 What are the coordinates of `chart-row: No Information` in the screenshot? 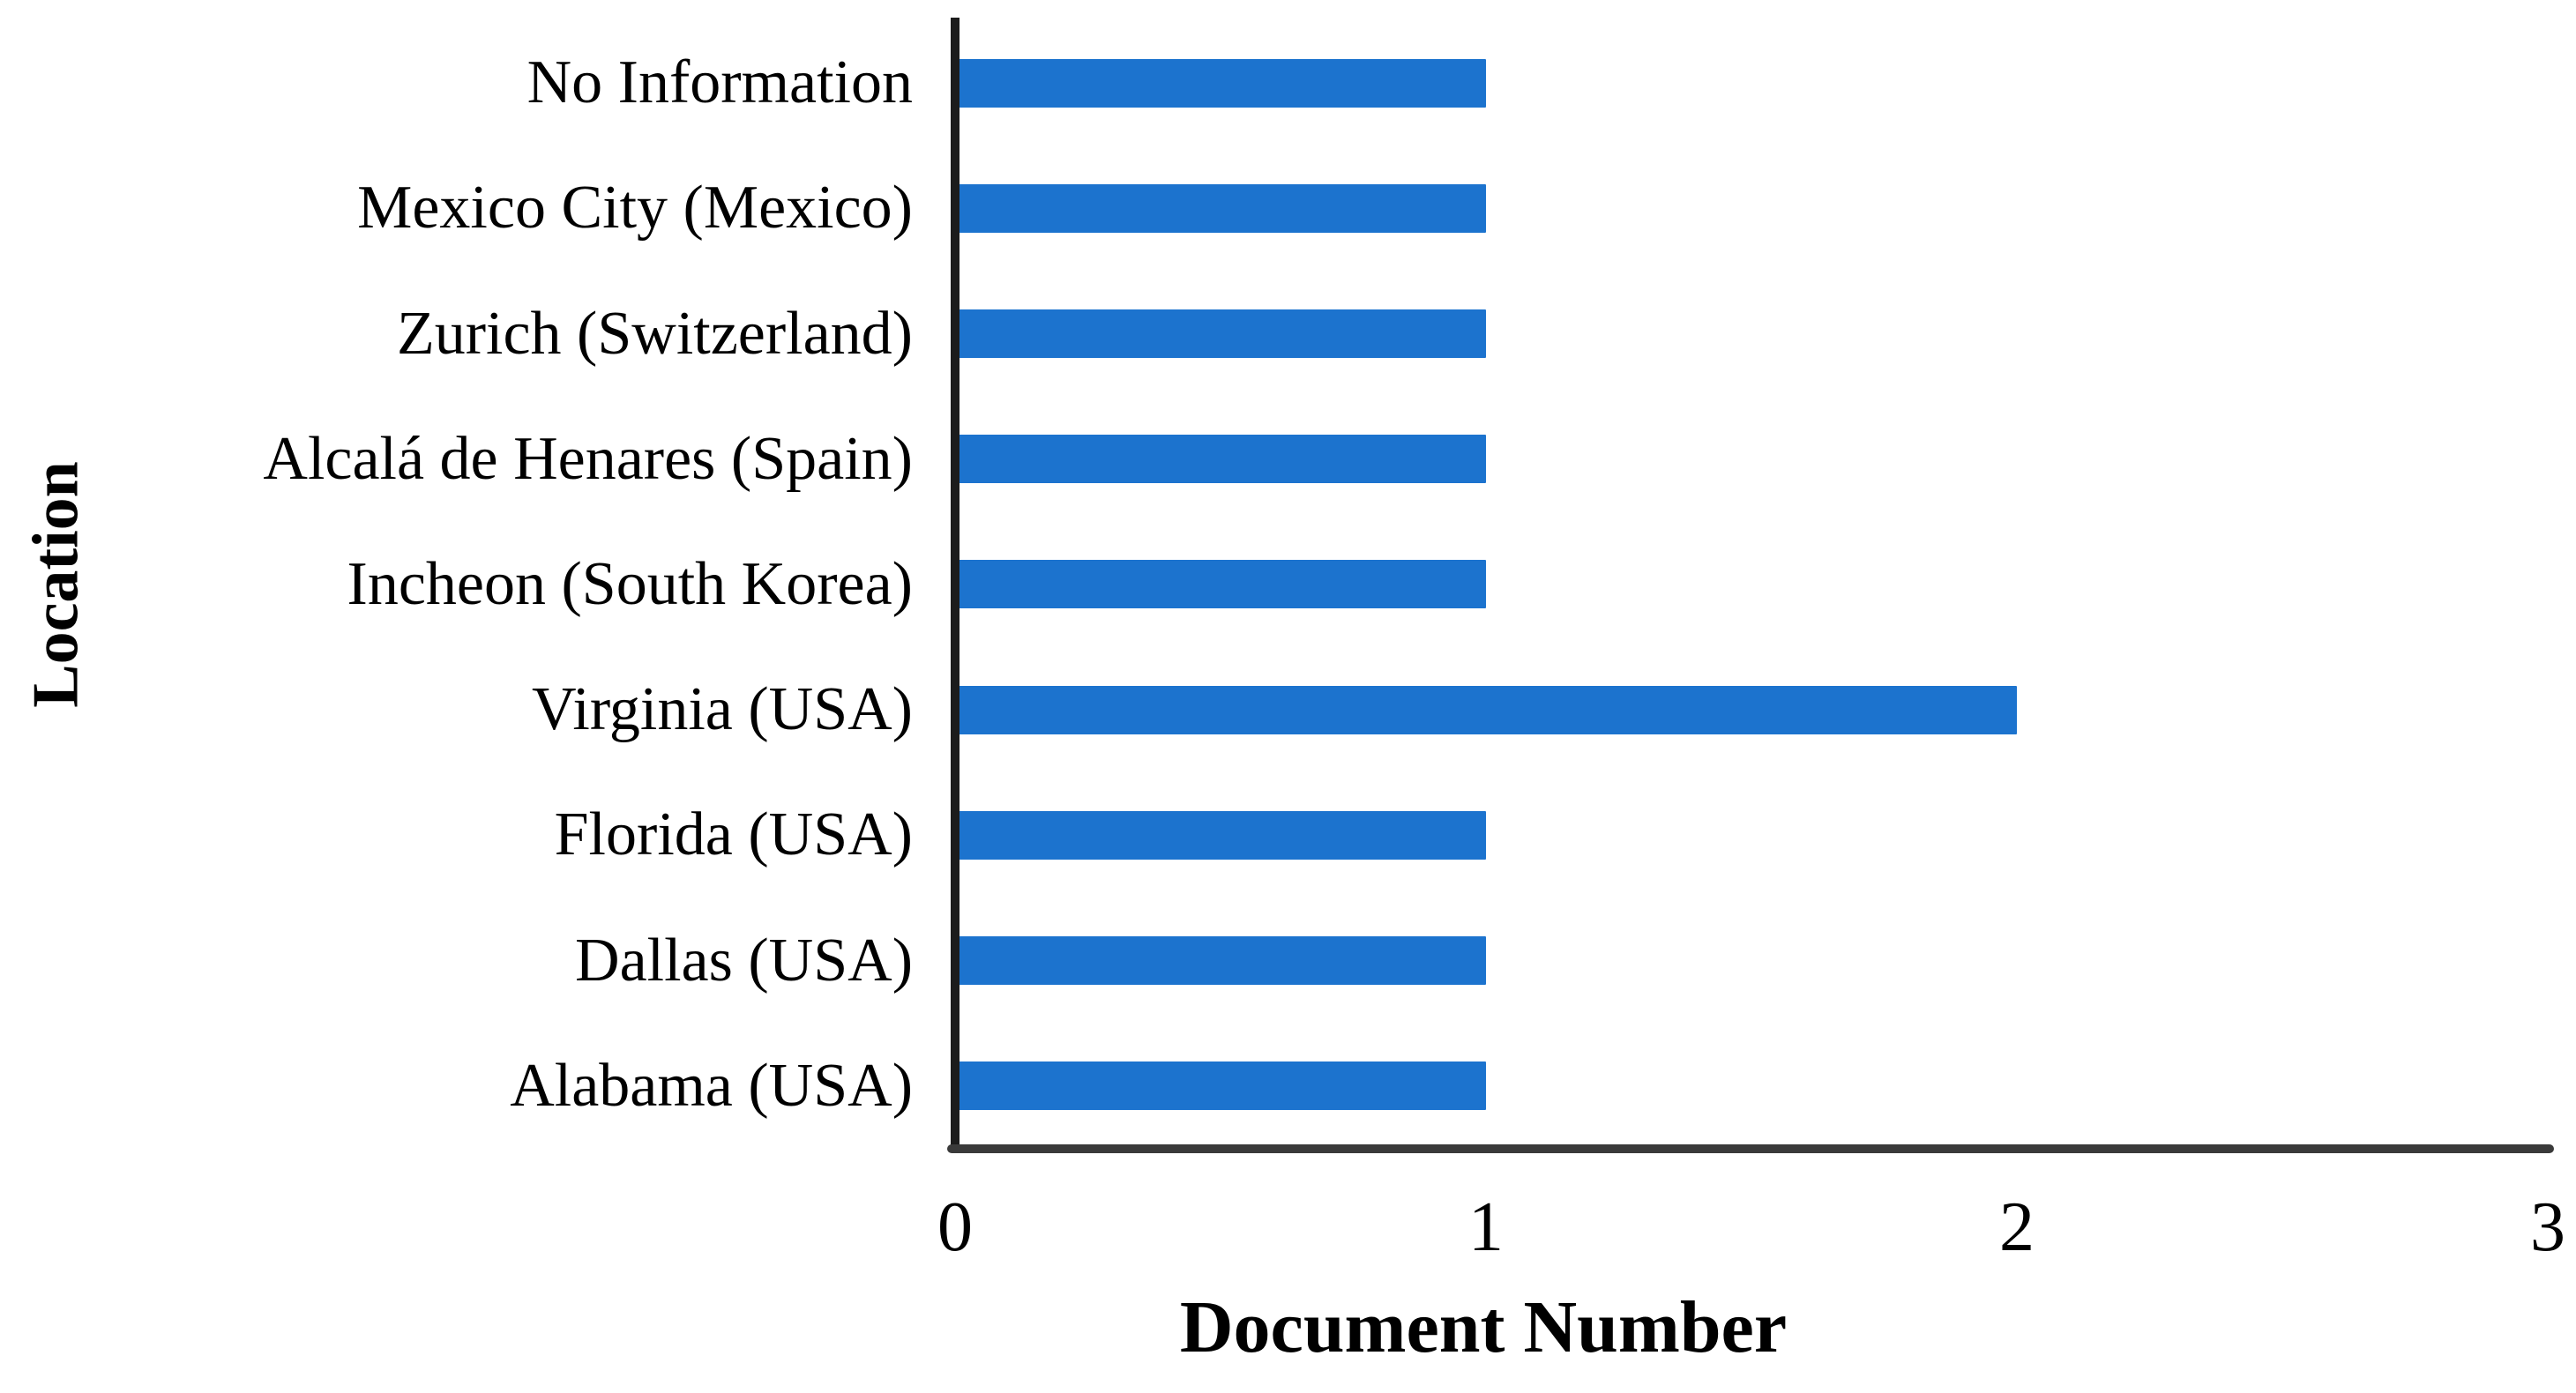 It's located at (1288, 82).